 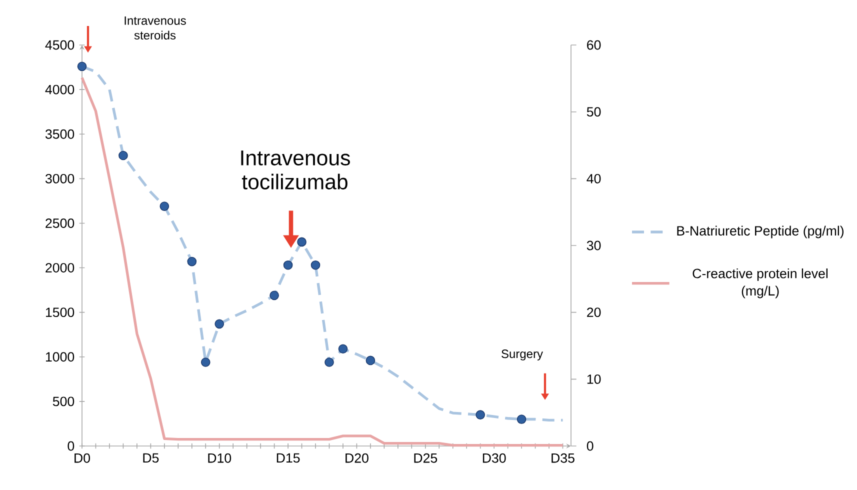 What do you see at coordinates (220, 458) in the screenshot?
I see `x-tick-label: D10` at bounding box center [220, 458].